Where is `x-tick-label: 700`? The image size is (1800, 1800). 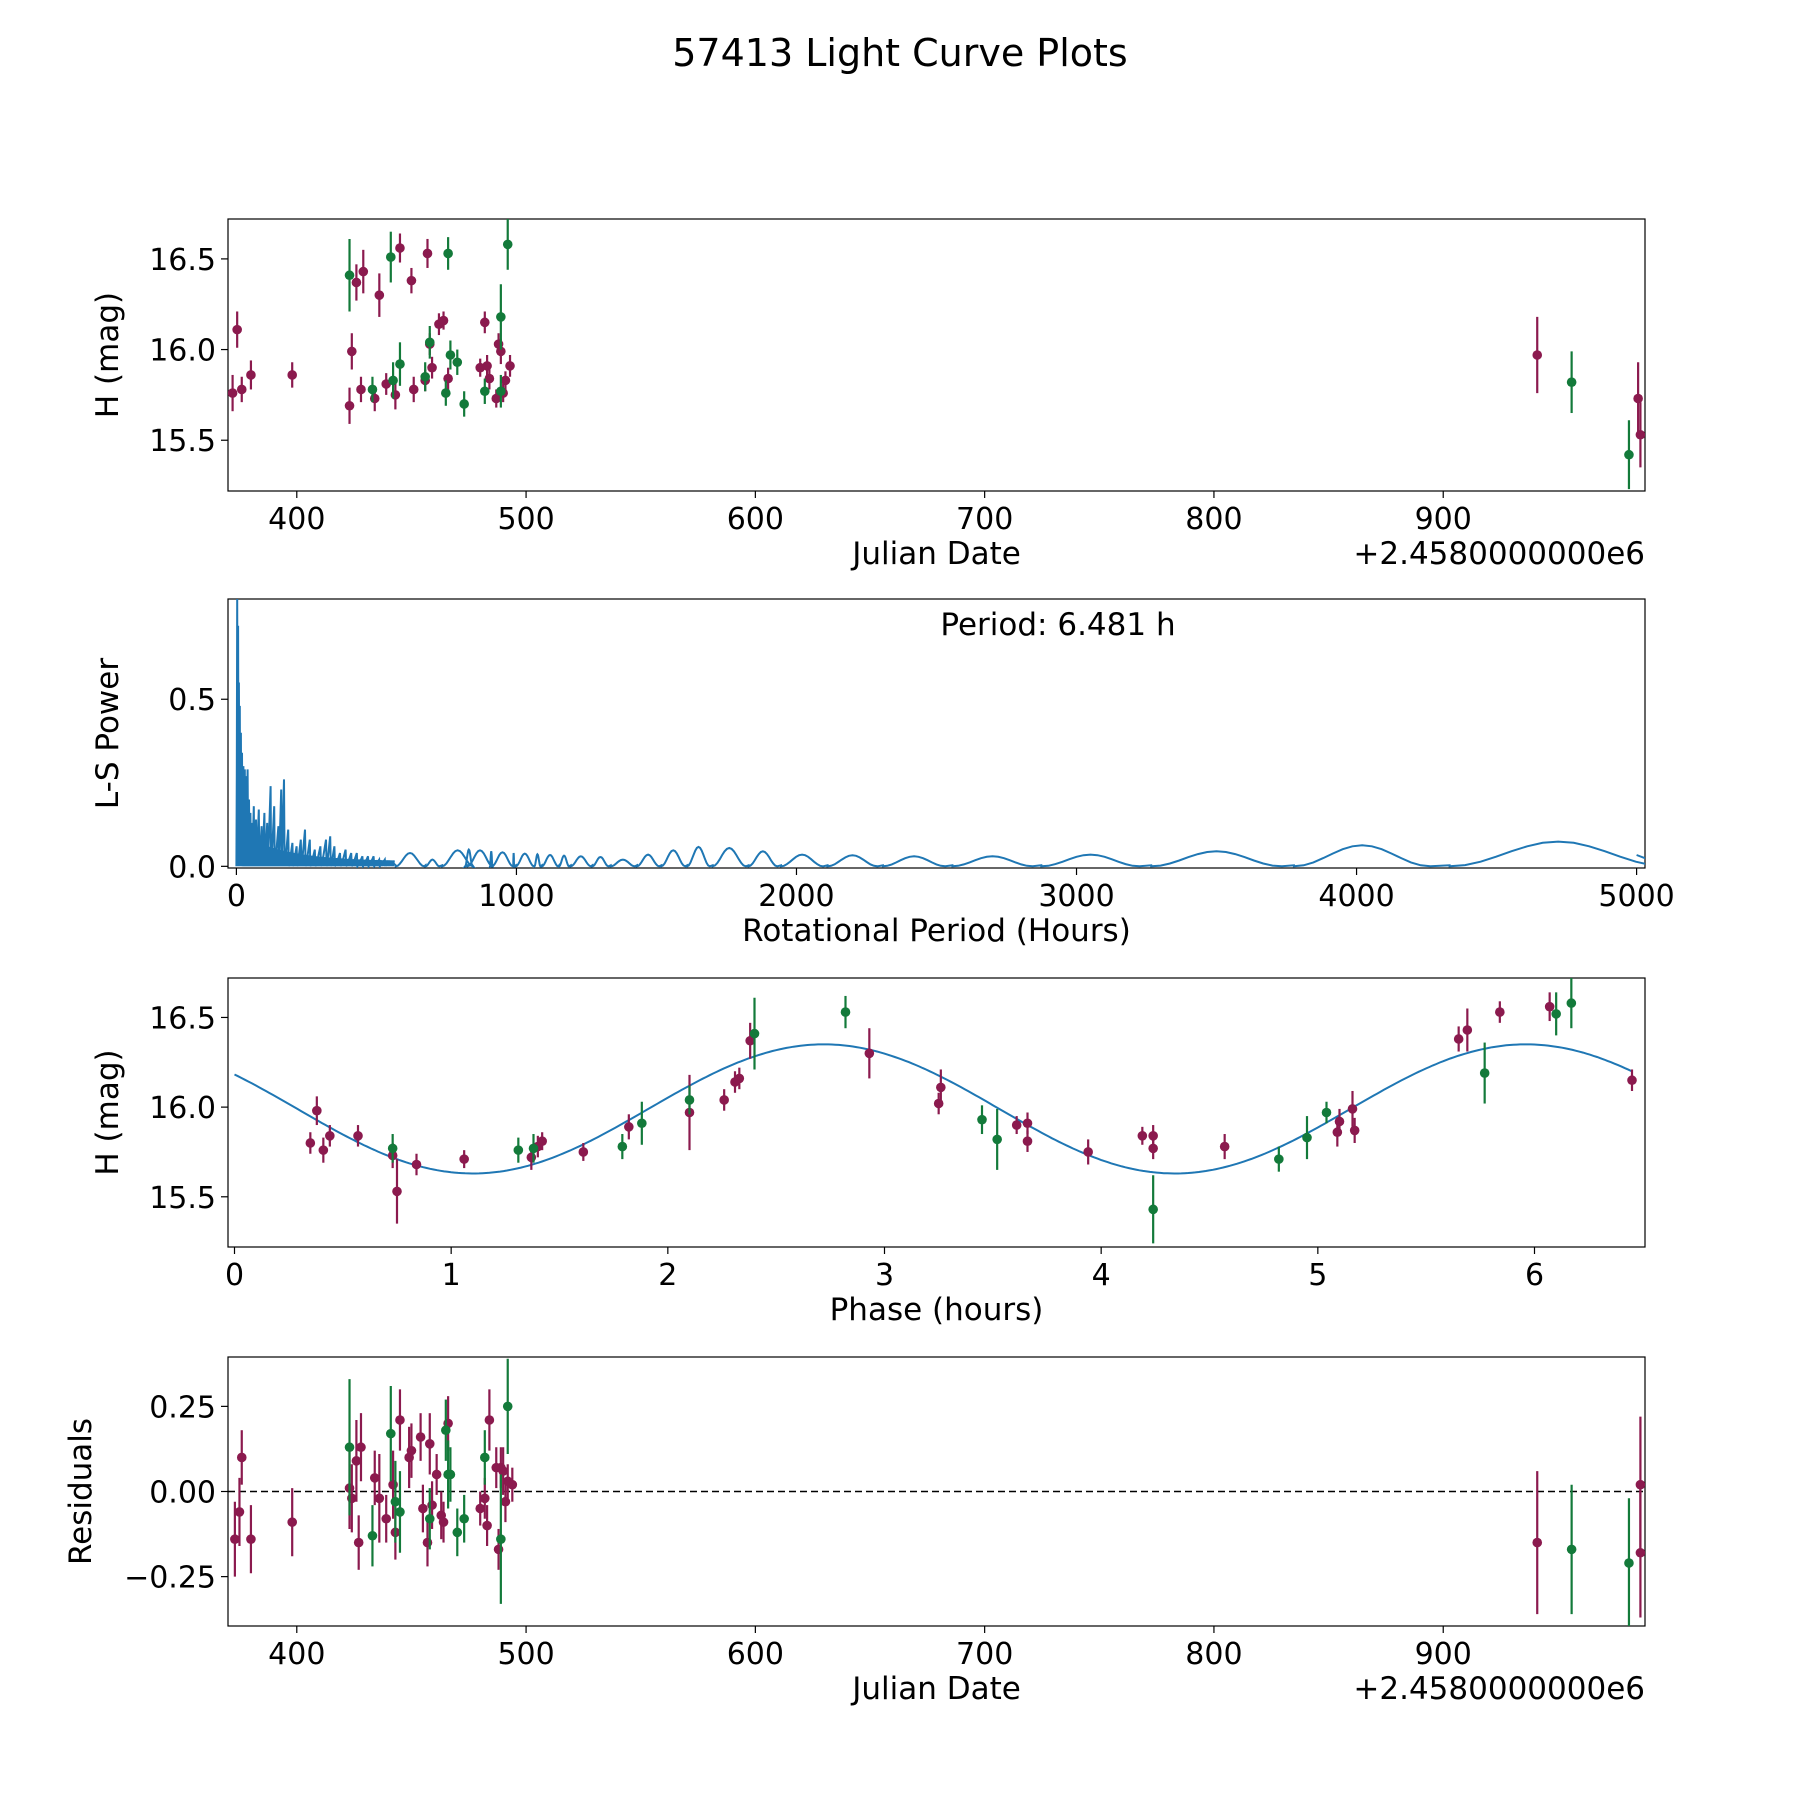 x-tick-label: 700 is located at coordinates (984, 519).